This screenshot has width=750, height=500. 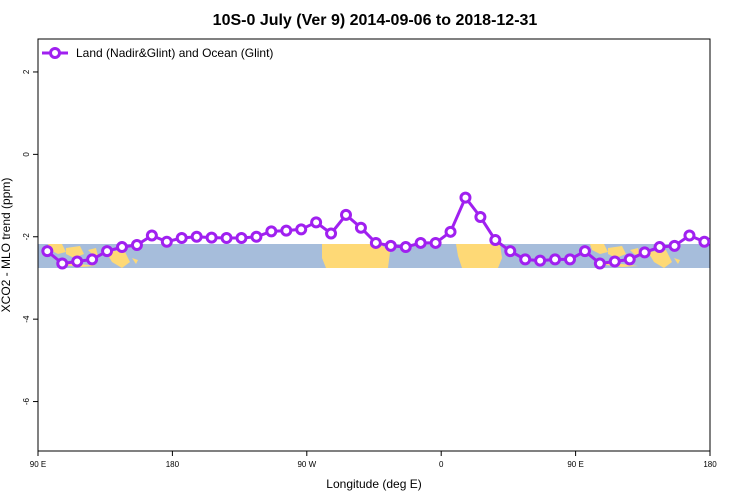 I want to click on land-africa, so click(x=479, y=256).